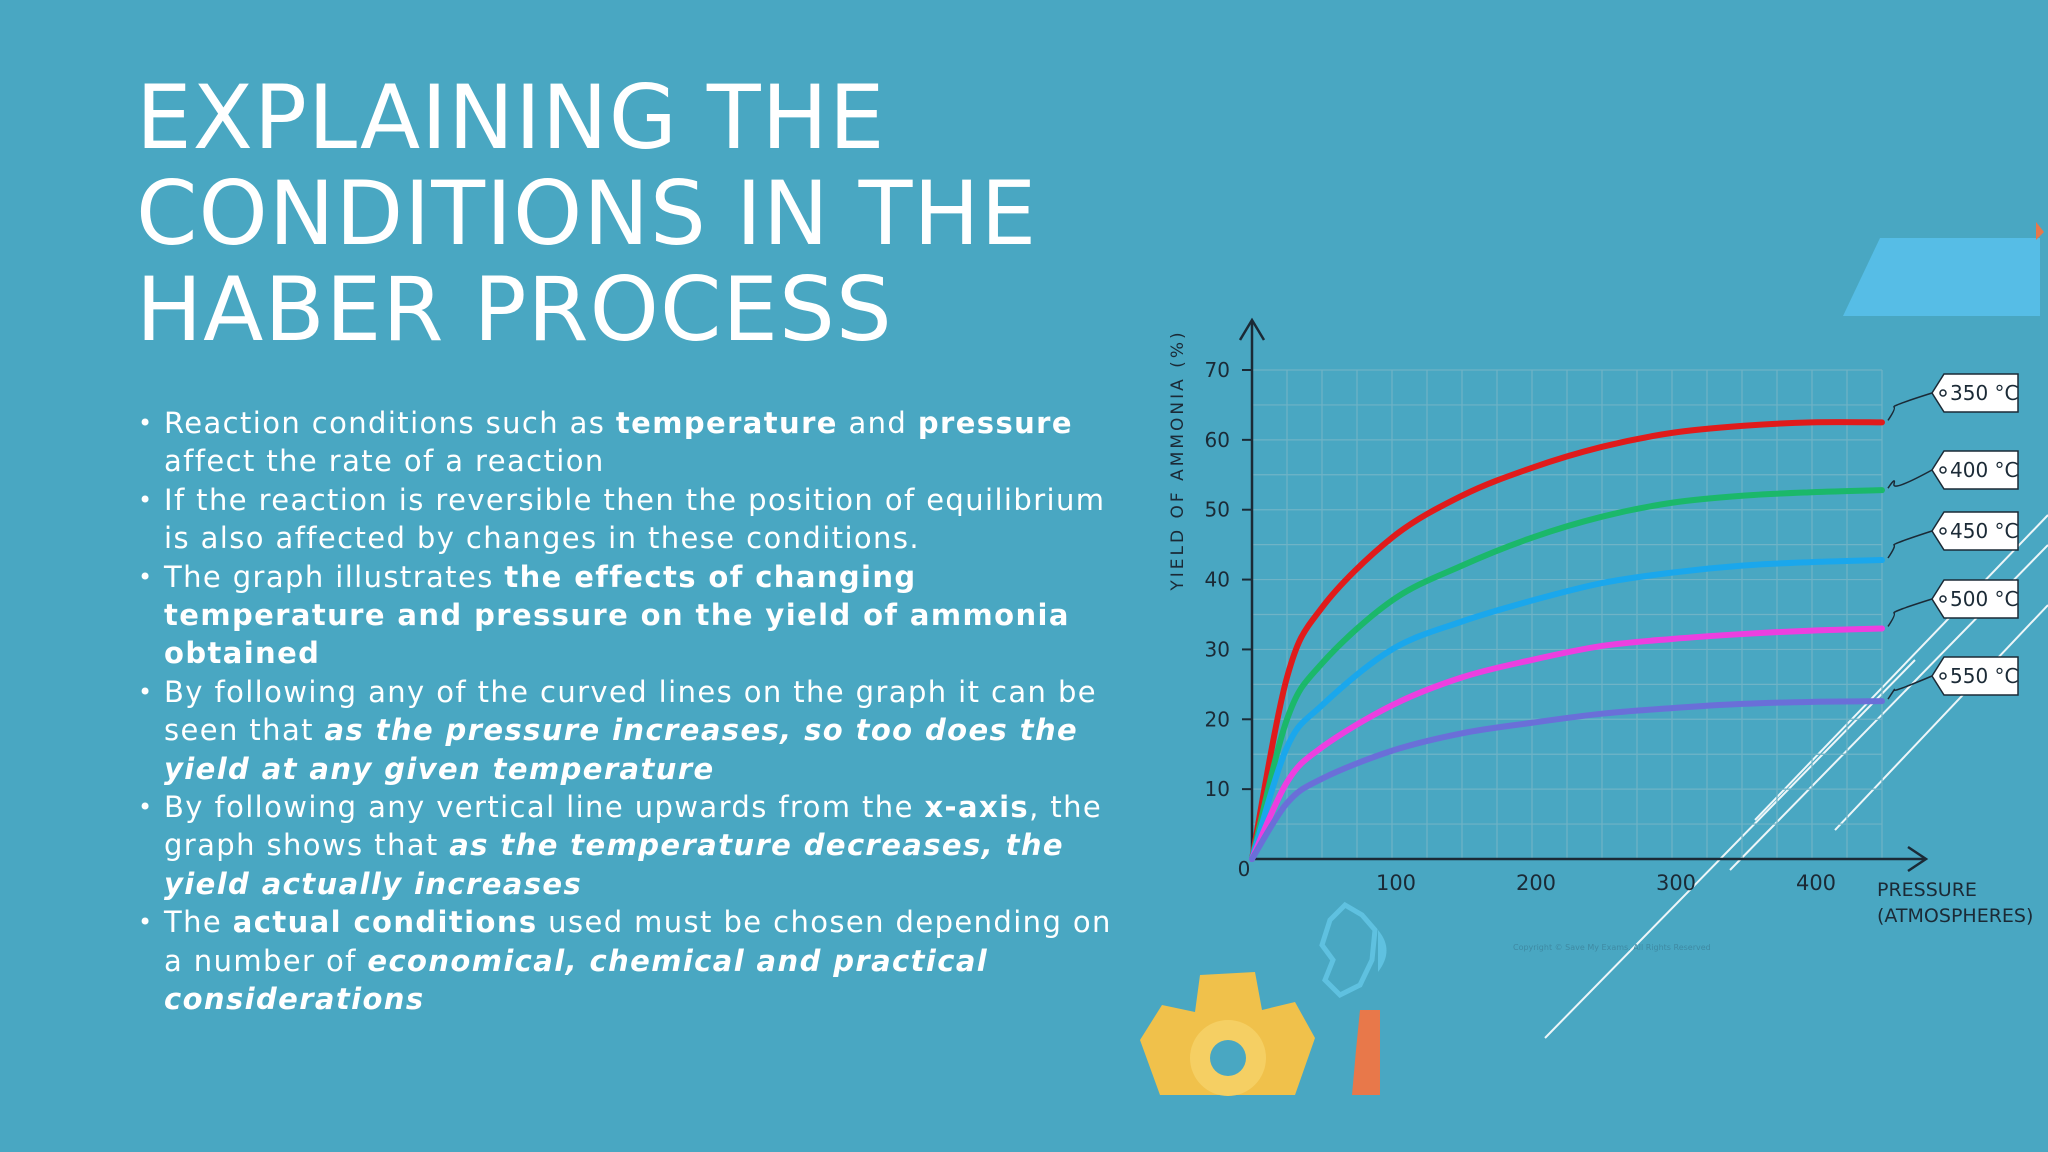  I want to click on chart-series, so click(1567, 640).